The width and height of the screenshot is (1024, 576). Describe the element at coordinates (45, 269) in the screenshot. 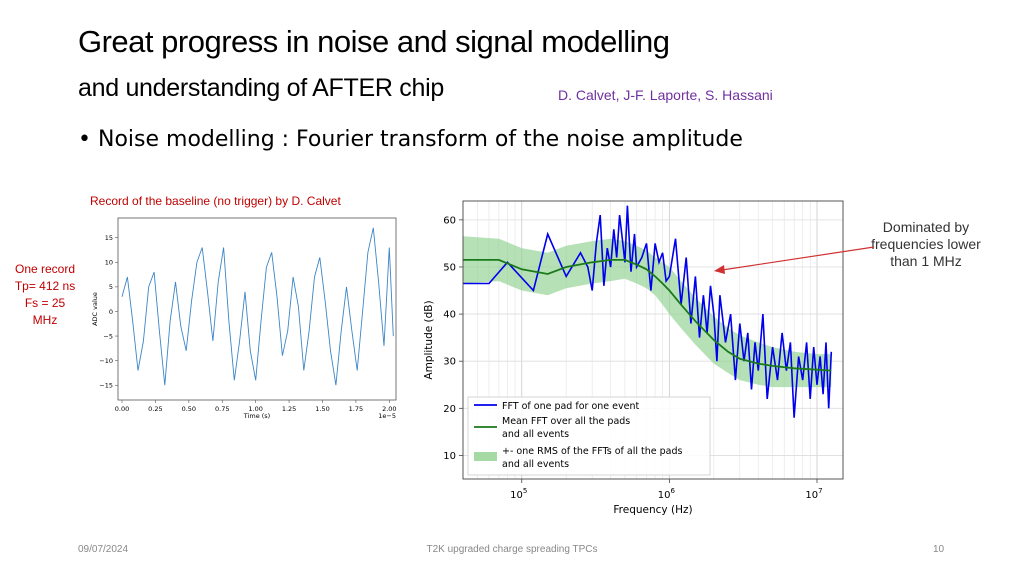

I see `record-note-line1: One record` at that location.